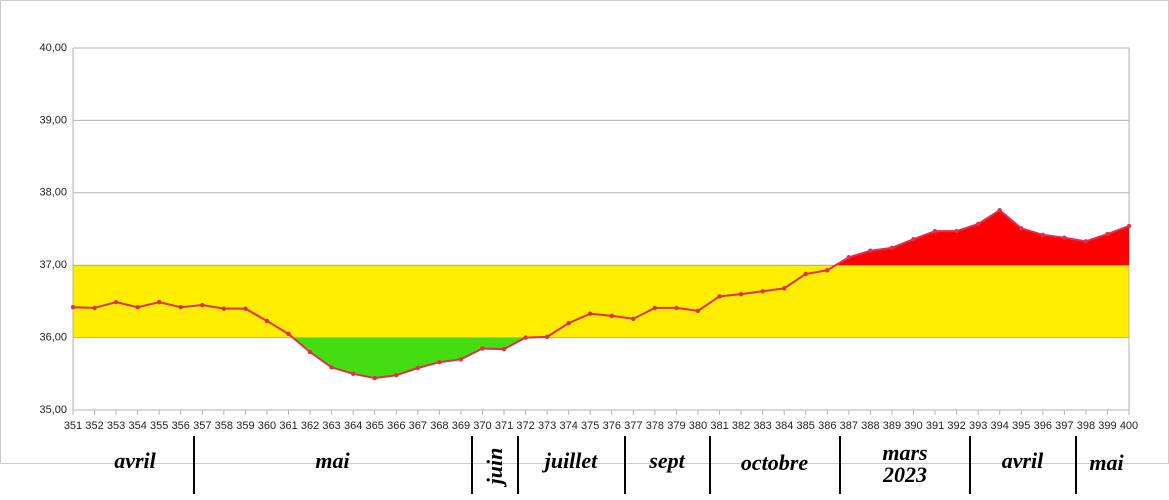 Image resolution: width=1169 pixels, height=500 pixels. What do you see at coordinates (396, 426) in the screenshot?
I see `x-tick-label: 366` at bounding box center [396, 426].